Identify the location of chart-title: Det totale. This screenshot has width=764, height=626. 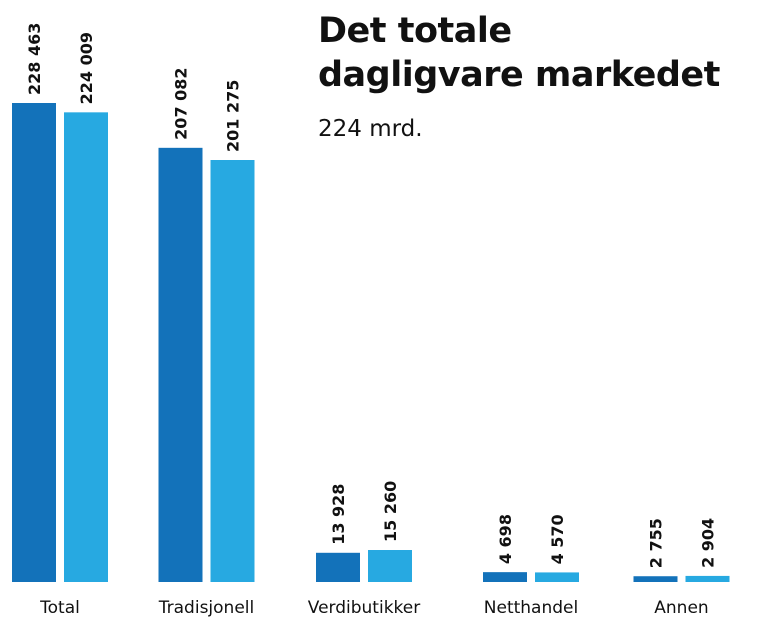
(415, 31).